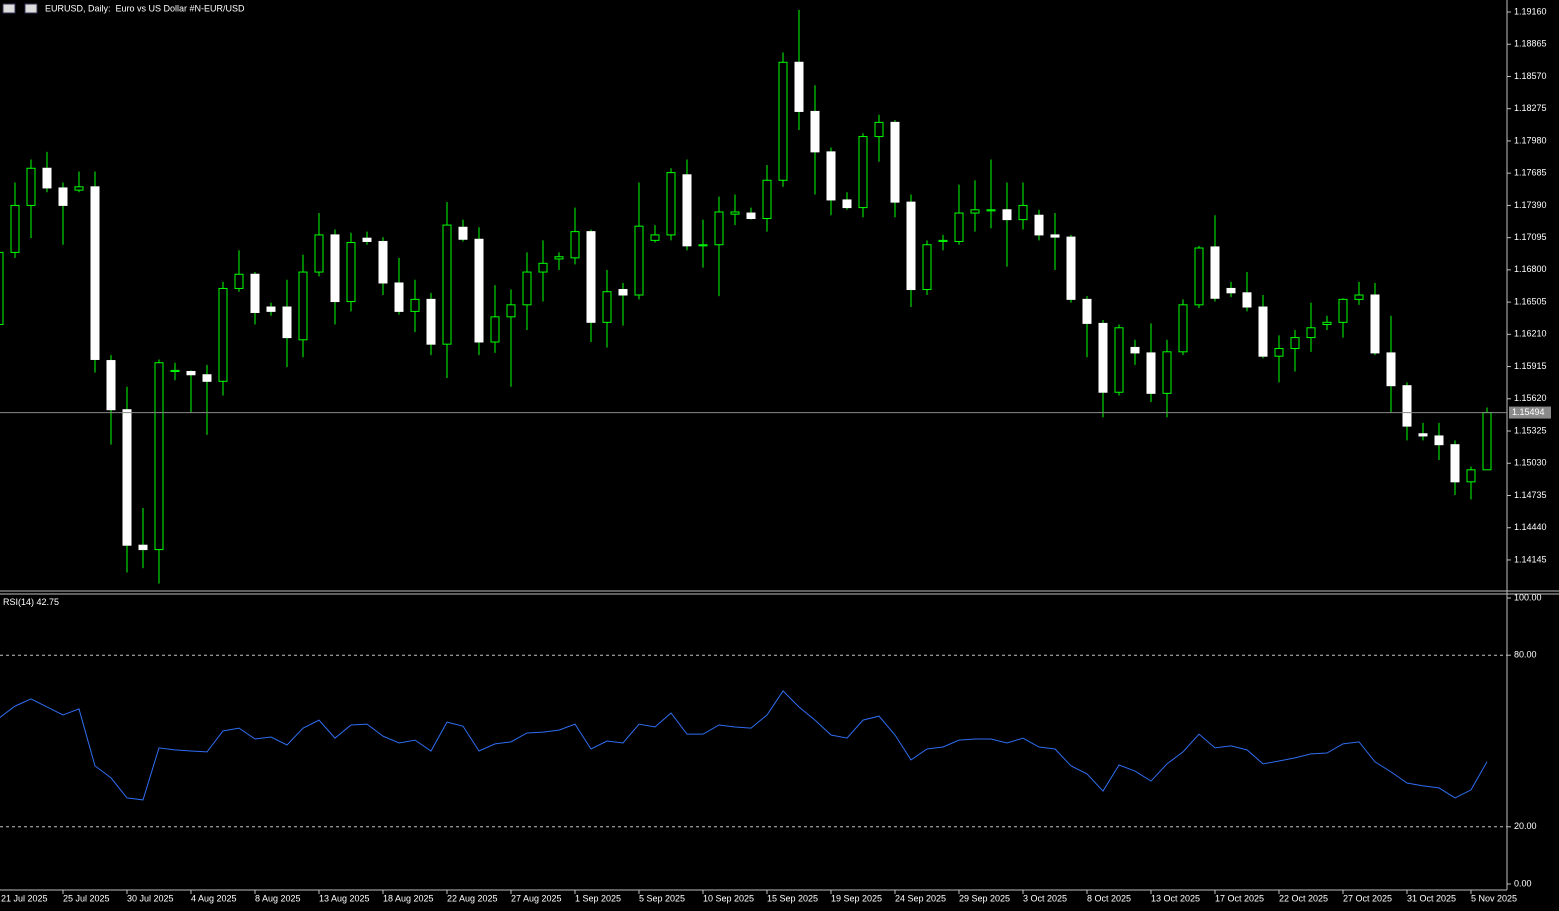  I want to click on y-tick-label: 100.00, so click(1528, 597).